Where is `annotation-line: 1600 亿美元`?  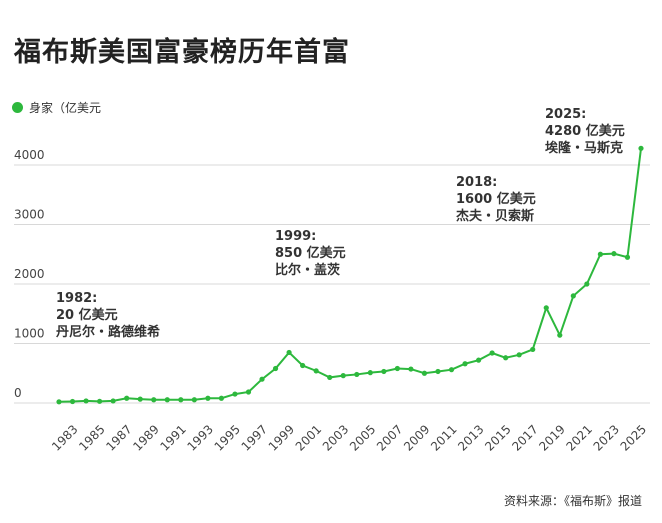
annotation-line: 1600 亿美元 is located at coordinates (496, 199).